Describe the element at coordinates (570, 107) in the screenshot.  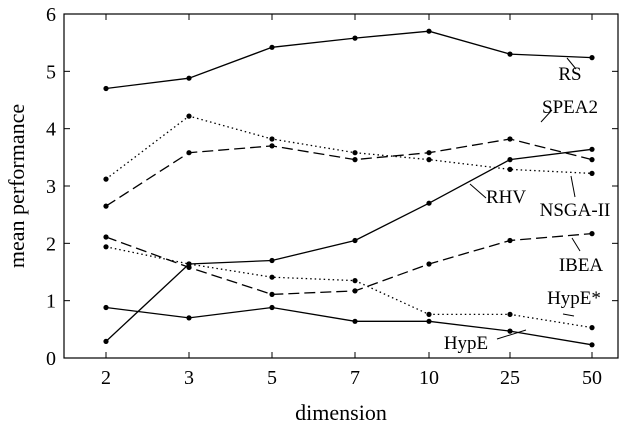
I see `series-label: SPEA2` at that location.